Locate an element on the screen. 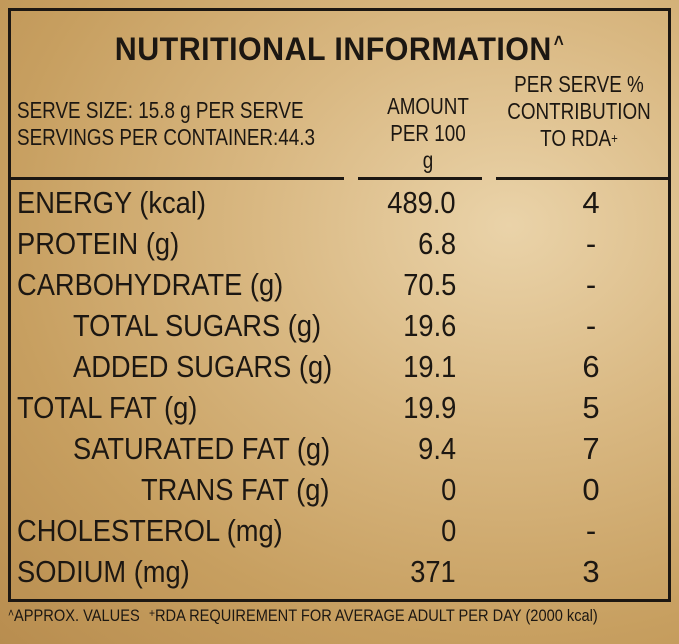 This screenshot has width=679, height=644. nutrient-row: SODIUM (mg) 371 3 is located at coordinates (339, 572).